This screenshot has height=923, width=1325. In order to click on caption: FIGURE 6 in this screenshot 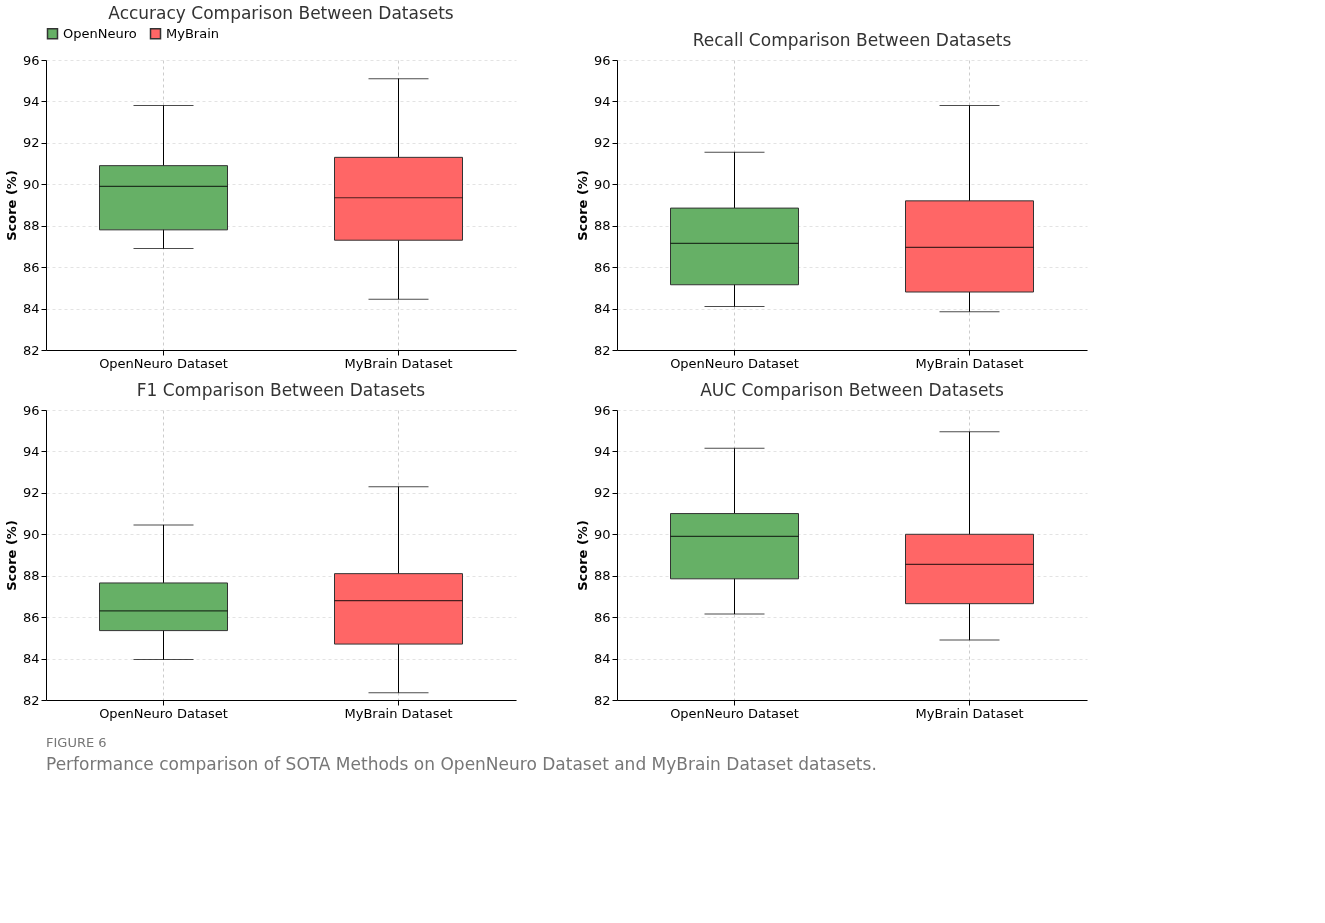, I will do `click(76, 742)`.